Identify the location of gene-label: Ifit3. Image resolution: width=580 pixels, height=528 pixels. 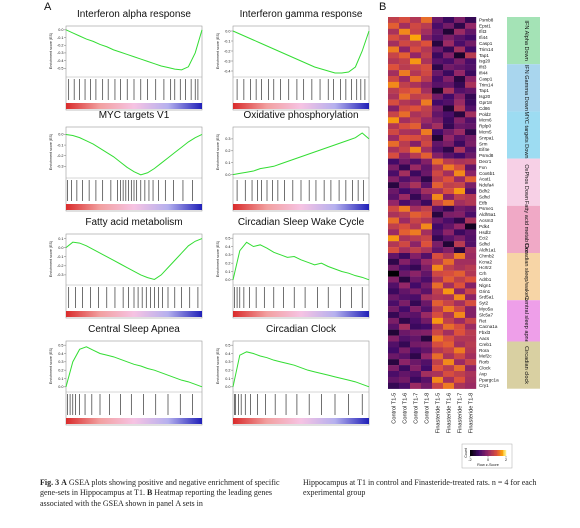
(483, 67).